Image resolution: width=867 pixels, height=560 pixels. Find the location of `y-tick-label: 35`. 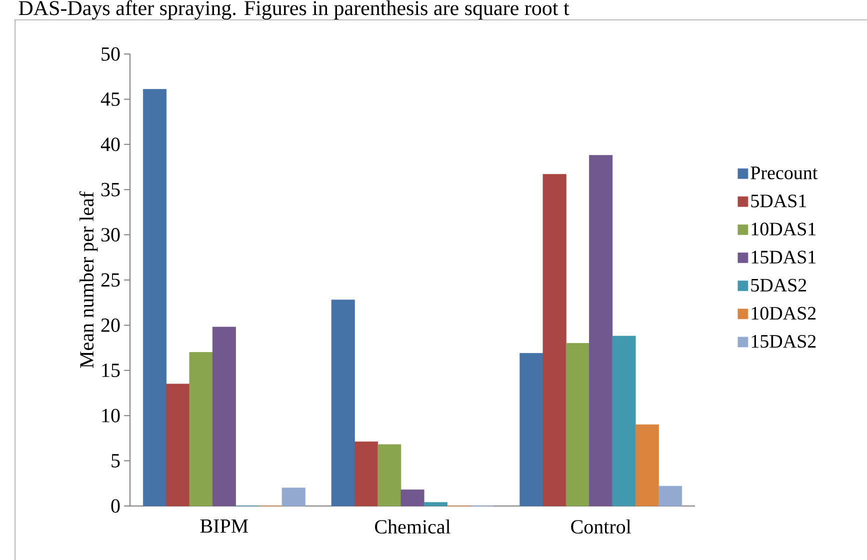

y-tick-label: 35 is located at coordinates (110, 189).